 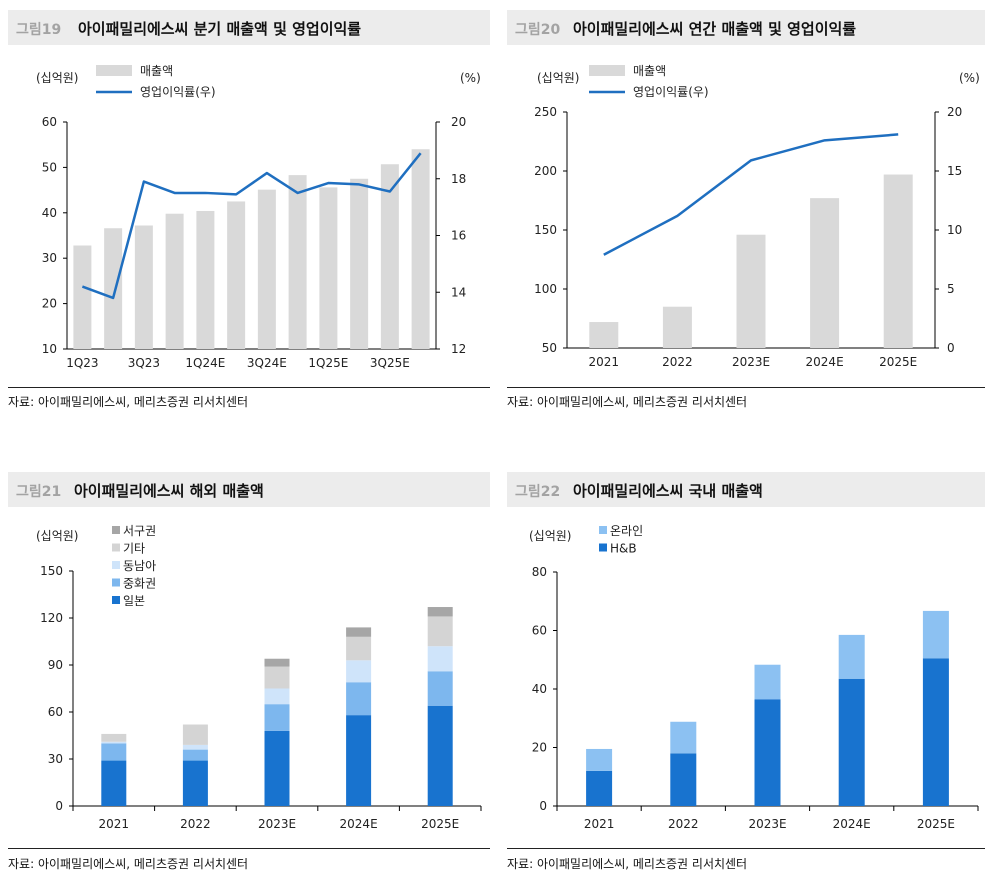 What do you see at coordinates (114, 824) in the screenshot?
I see `x-tick-label: 2021` at bounding box center [114, 824].